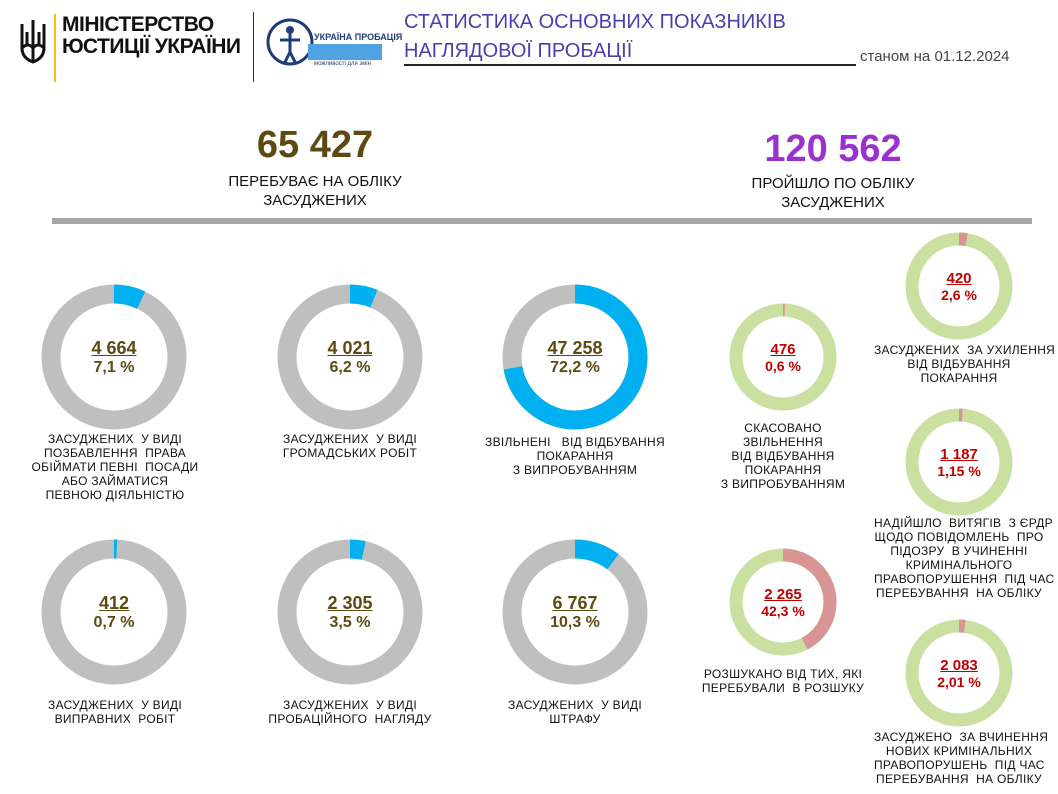  I want to click on left-donut-3: 412 0,7 %, so click(114, 612).